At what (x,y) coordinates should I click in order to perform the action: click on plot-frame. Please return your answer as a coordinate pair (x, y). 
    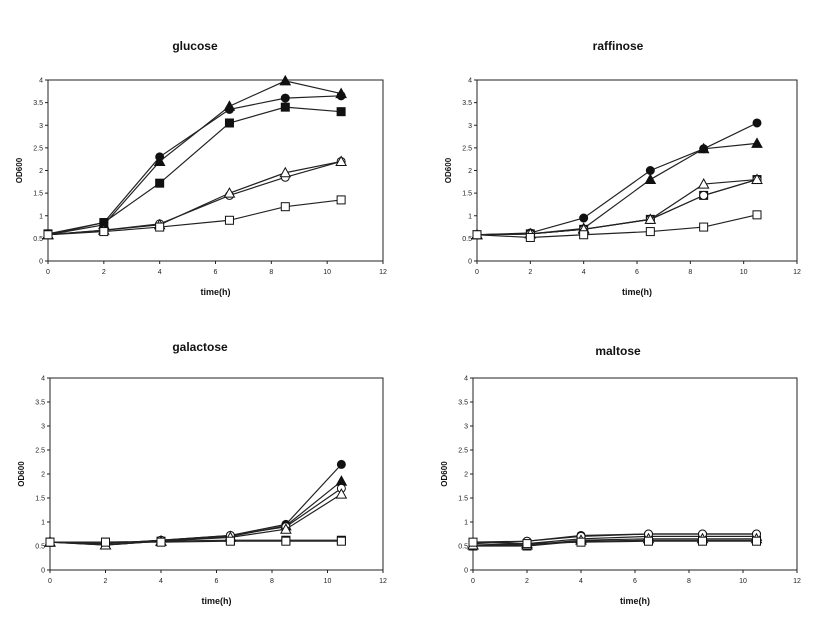
    Looking at the image, I should click on (215, 170).